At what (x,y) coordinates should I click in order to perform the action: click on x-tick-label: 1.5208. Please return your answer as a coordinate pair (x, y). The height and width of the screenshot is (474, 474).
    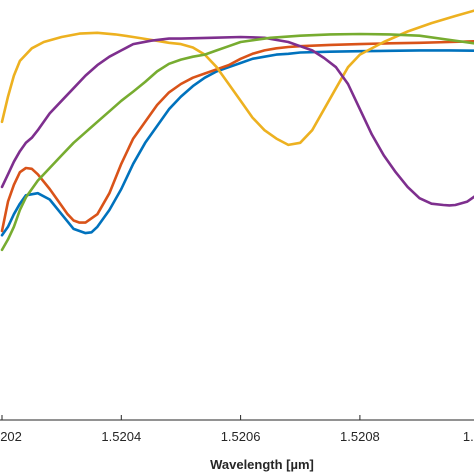
    Looking at the image, I should click on (360, 436).